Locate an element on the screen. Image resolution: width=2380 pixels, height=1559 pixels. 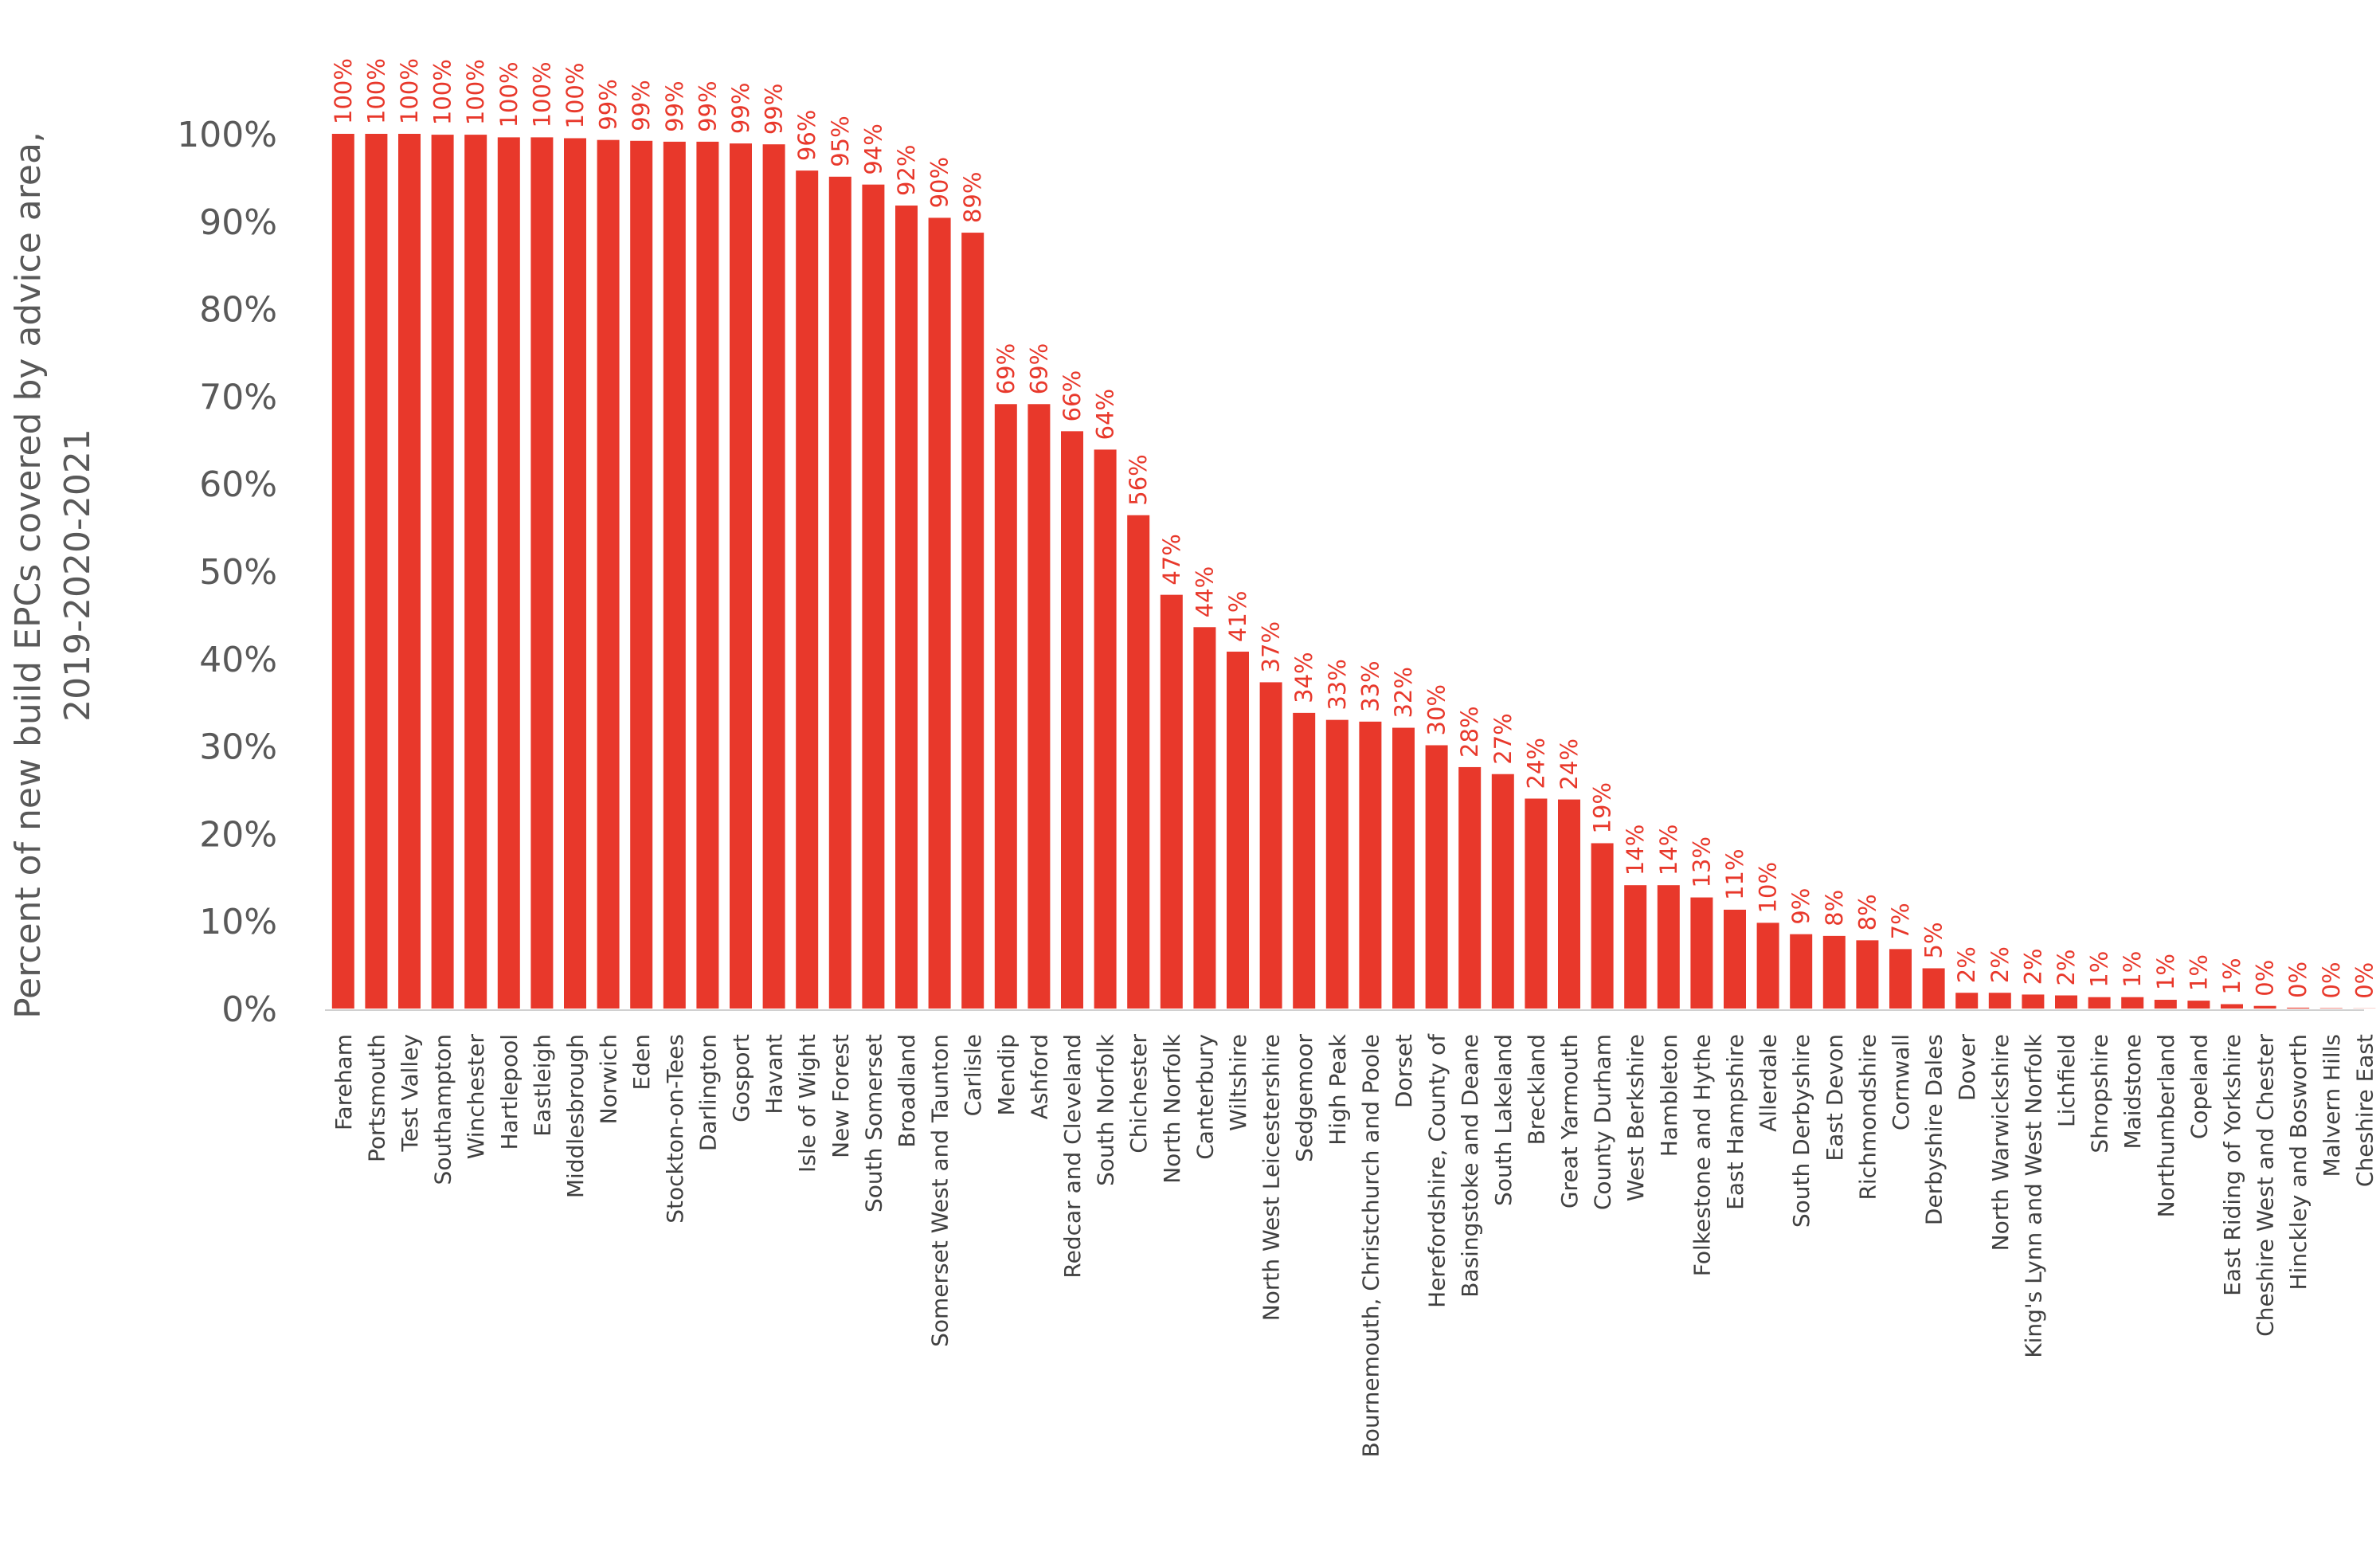
data-label: 69% is located at coordinates (1038, 368).